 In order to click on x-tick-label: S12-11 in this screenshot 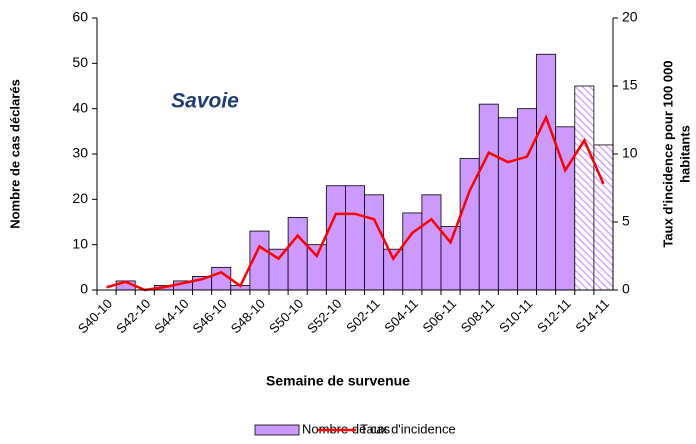, I will do `click(554, 316)`.